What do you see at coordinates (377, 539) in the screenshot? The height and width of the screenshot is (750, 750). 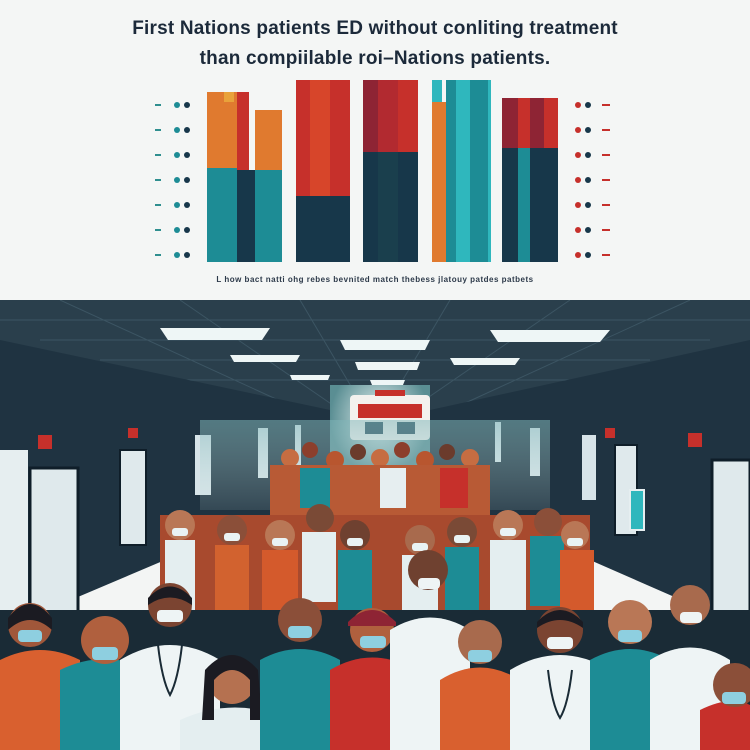 I see `mask-icon` at bounding box center [377, 539].